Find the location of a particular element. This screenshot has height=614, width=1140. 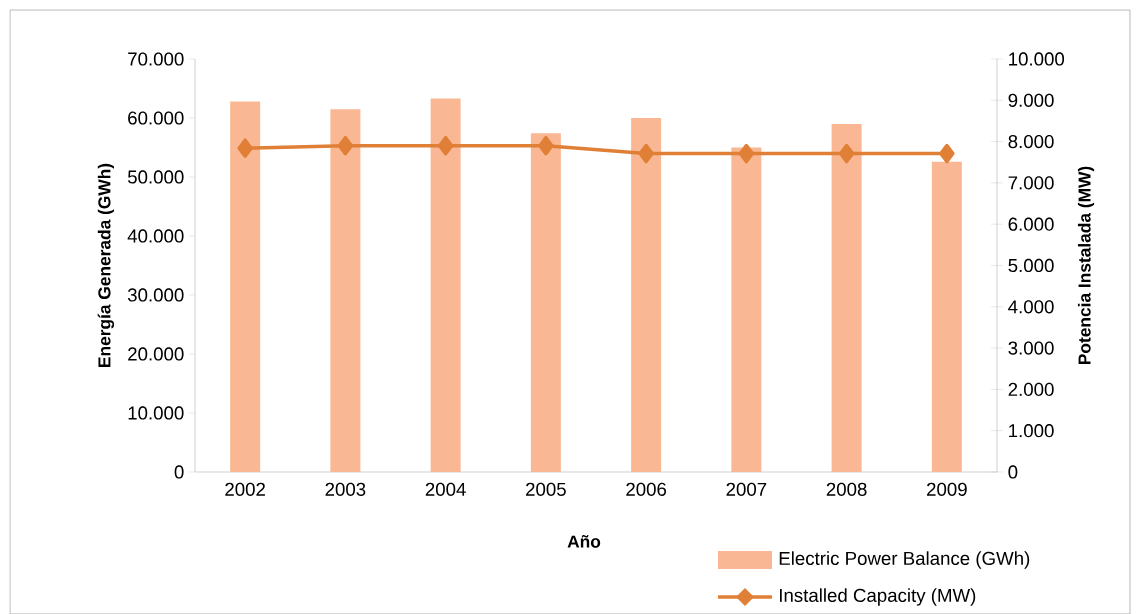

x-tick-label: 2005 is located at coordinates (546, 489).